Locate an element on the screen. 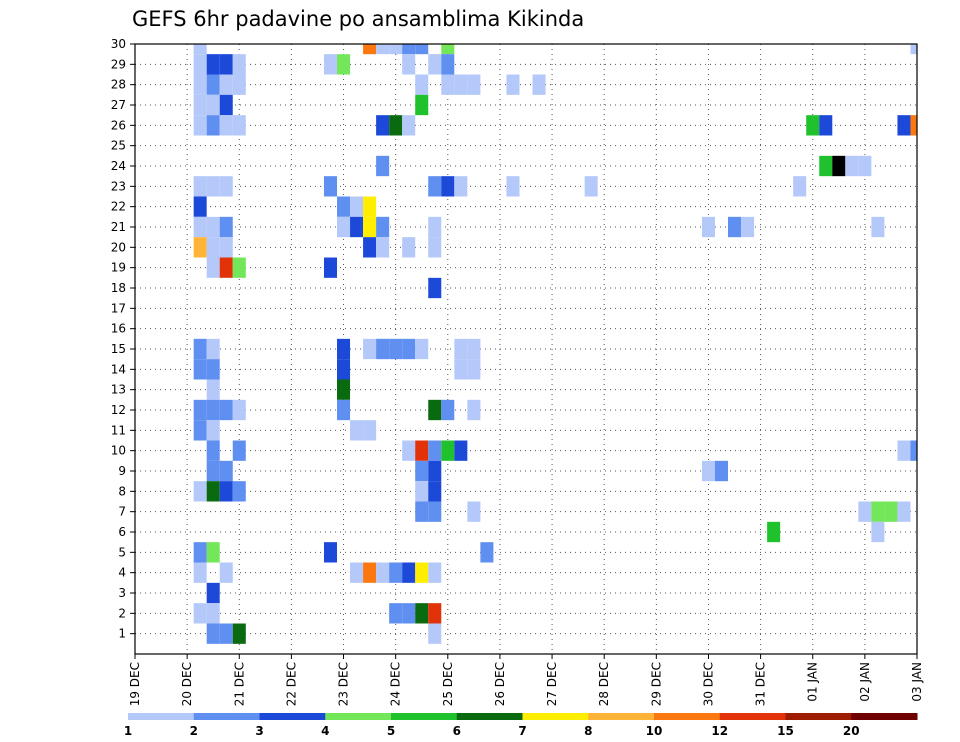 This screenshot has width=960, height=742. colorbar-label: 2 is located at coordinates (194, 731).